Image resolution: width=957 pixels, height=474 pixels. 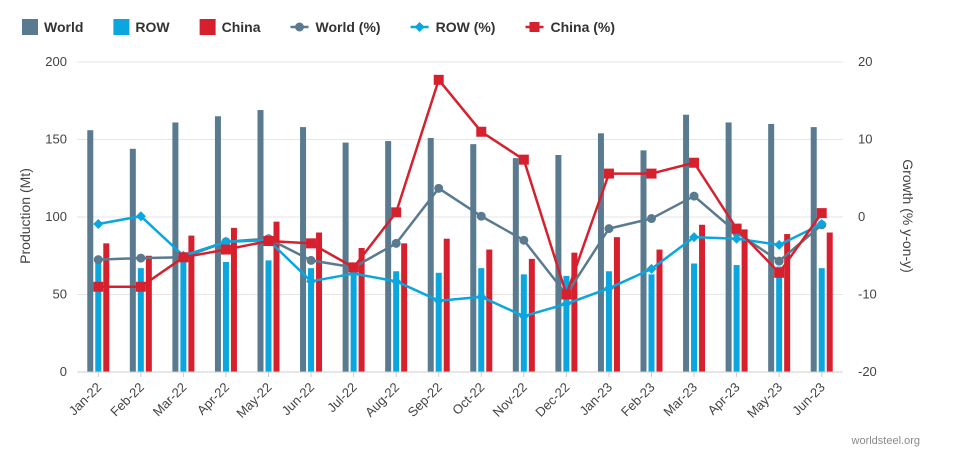 I want to click on y-tick-label: 50, so click(x=60, y=294).